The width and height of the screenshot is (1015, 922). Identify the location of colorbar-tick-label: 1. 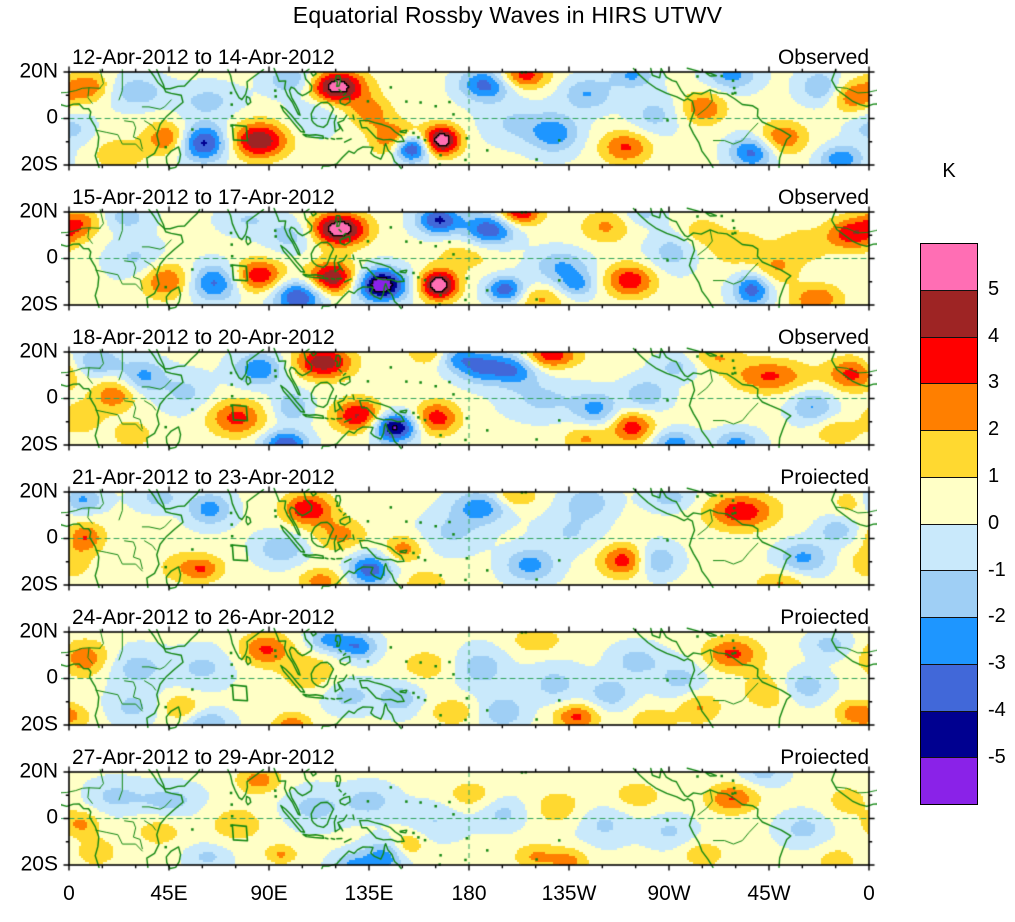
(994, 476).